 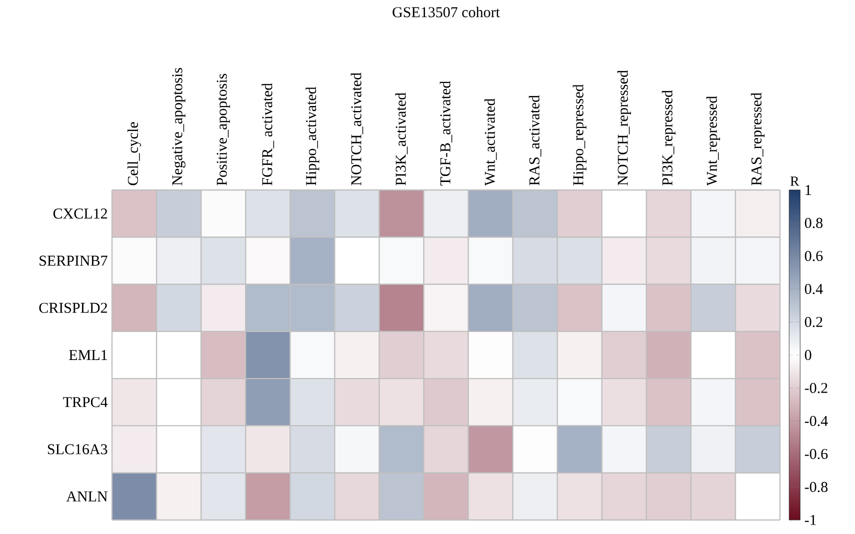 What do you see at coordinates (810, 520) in the screenshot?
I see `color-bar-label: -1` at bounding box center [810, 520].